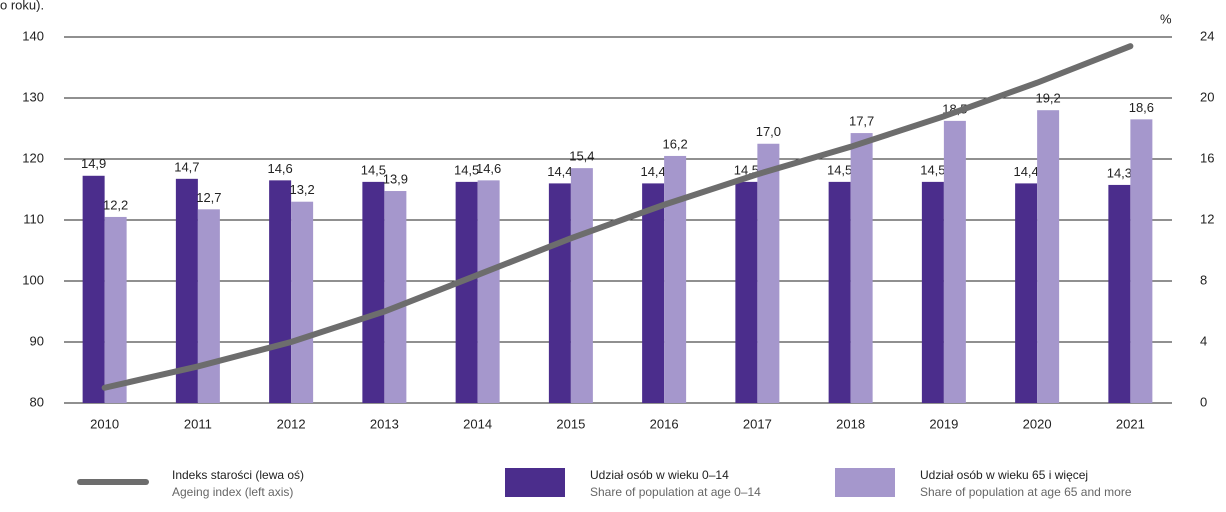 The width and height of the screenshot is (1226, 512). I want to click on legend-label-en: Share of population at age 0–14, so click(675, 492).